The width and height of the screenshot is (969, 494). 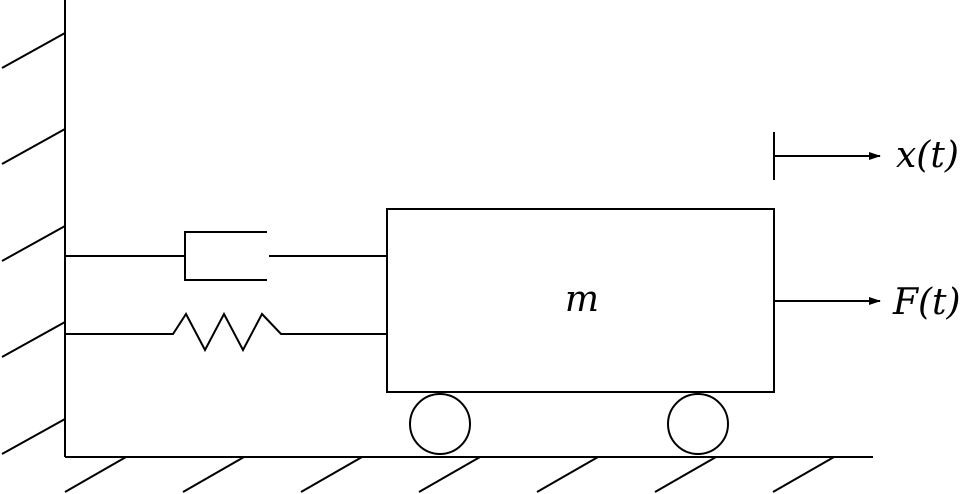 I want to click on spring-coil, so click(x=226, y=332).